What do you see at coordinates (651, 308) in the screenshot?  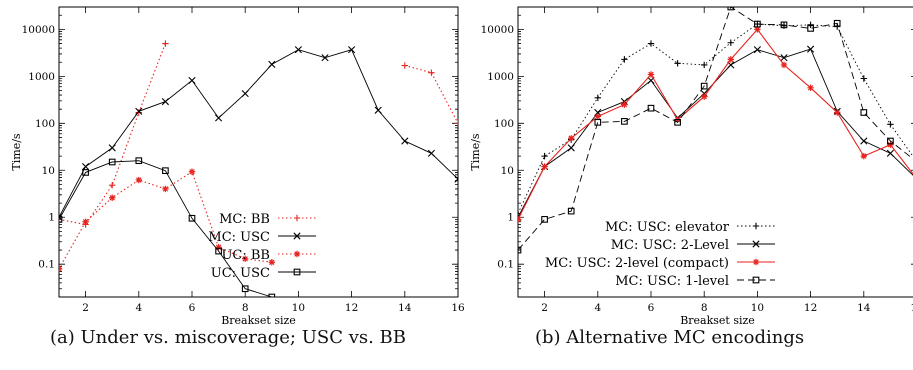 I see `x-tick-label: 6` at bounding box center [651, 308].